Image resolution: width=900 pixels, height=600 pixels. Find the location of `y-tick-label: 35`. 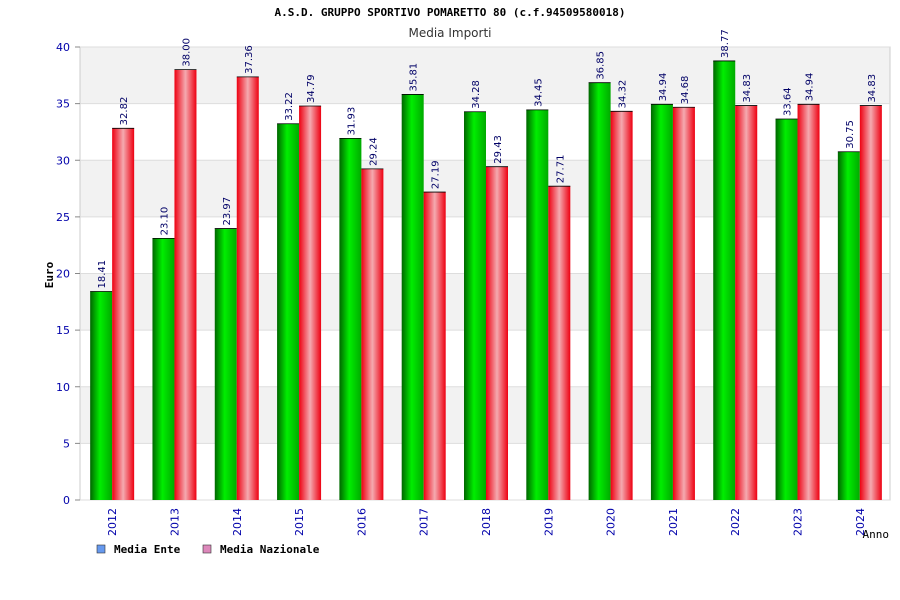

y-tick-label: 35 is located at coordinates (63, 104).